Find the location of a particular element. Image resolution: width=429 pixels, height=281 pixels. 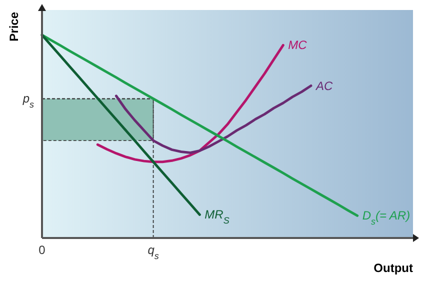

x-tick-label: 0 is located at coordinates (42, 250).